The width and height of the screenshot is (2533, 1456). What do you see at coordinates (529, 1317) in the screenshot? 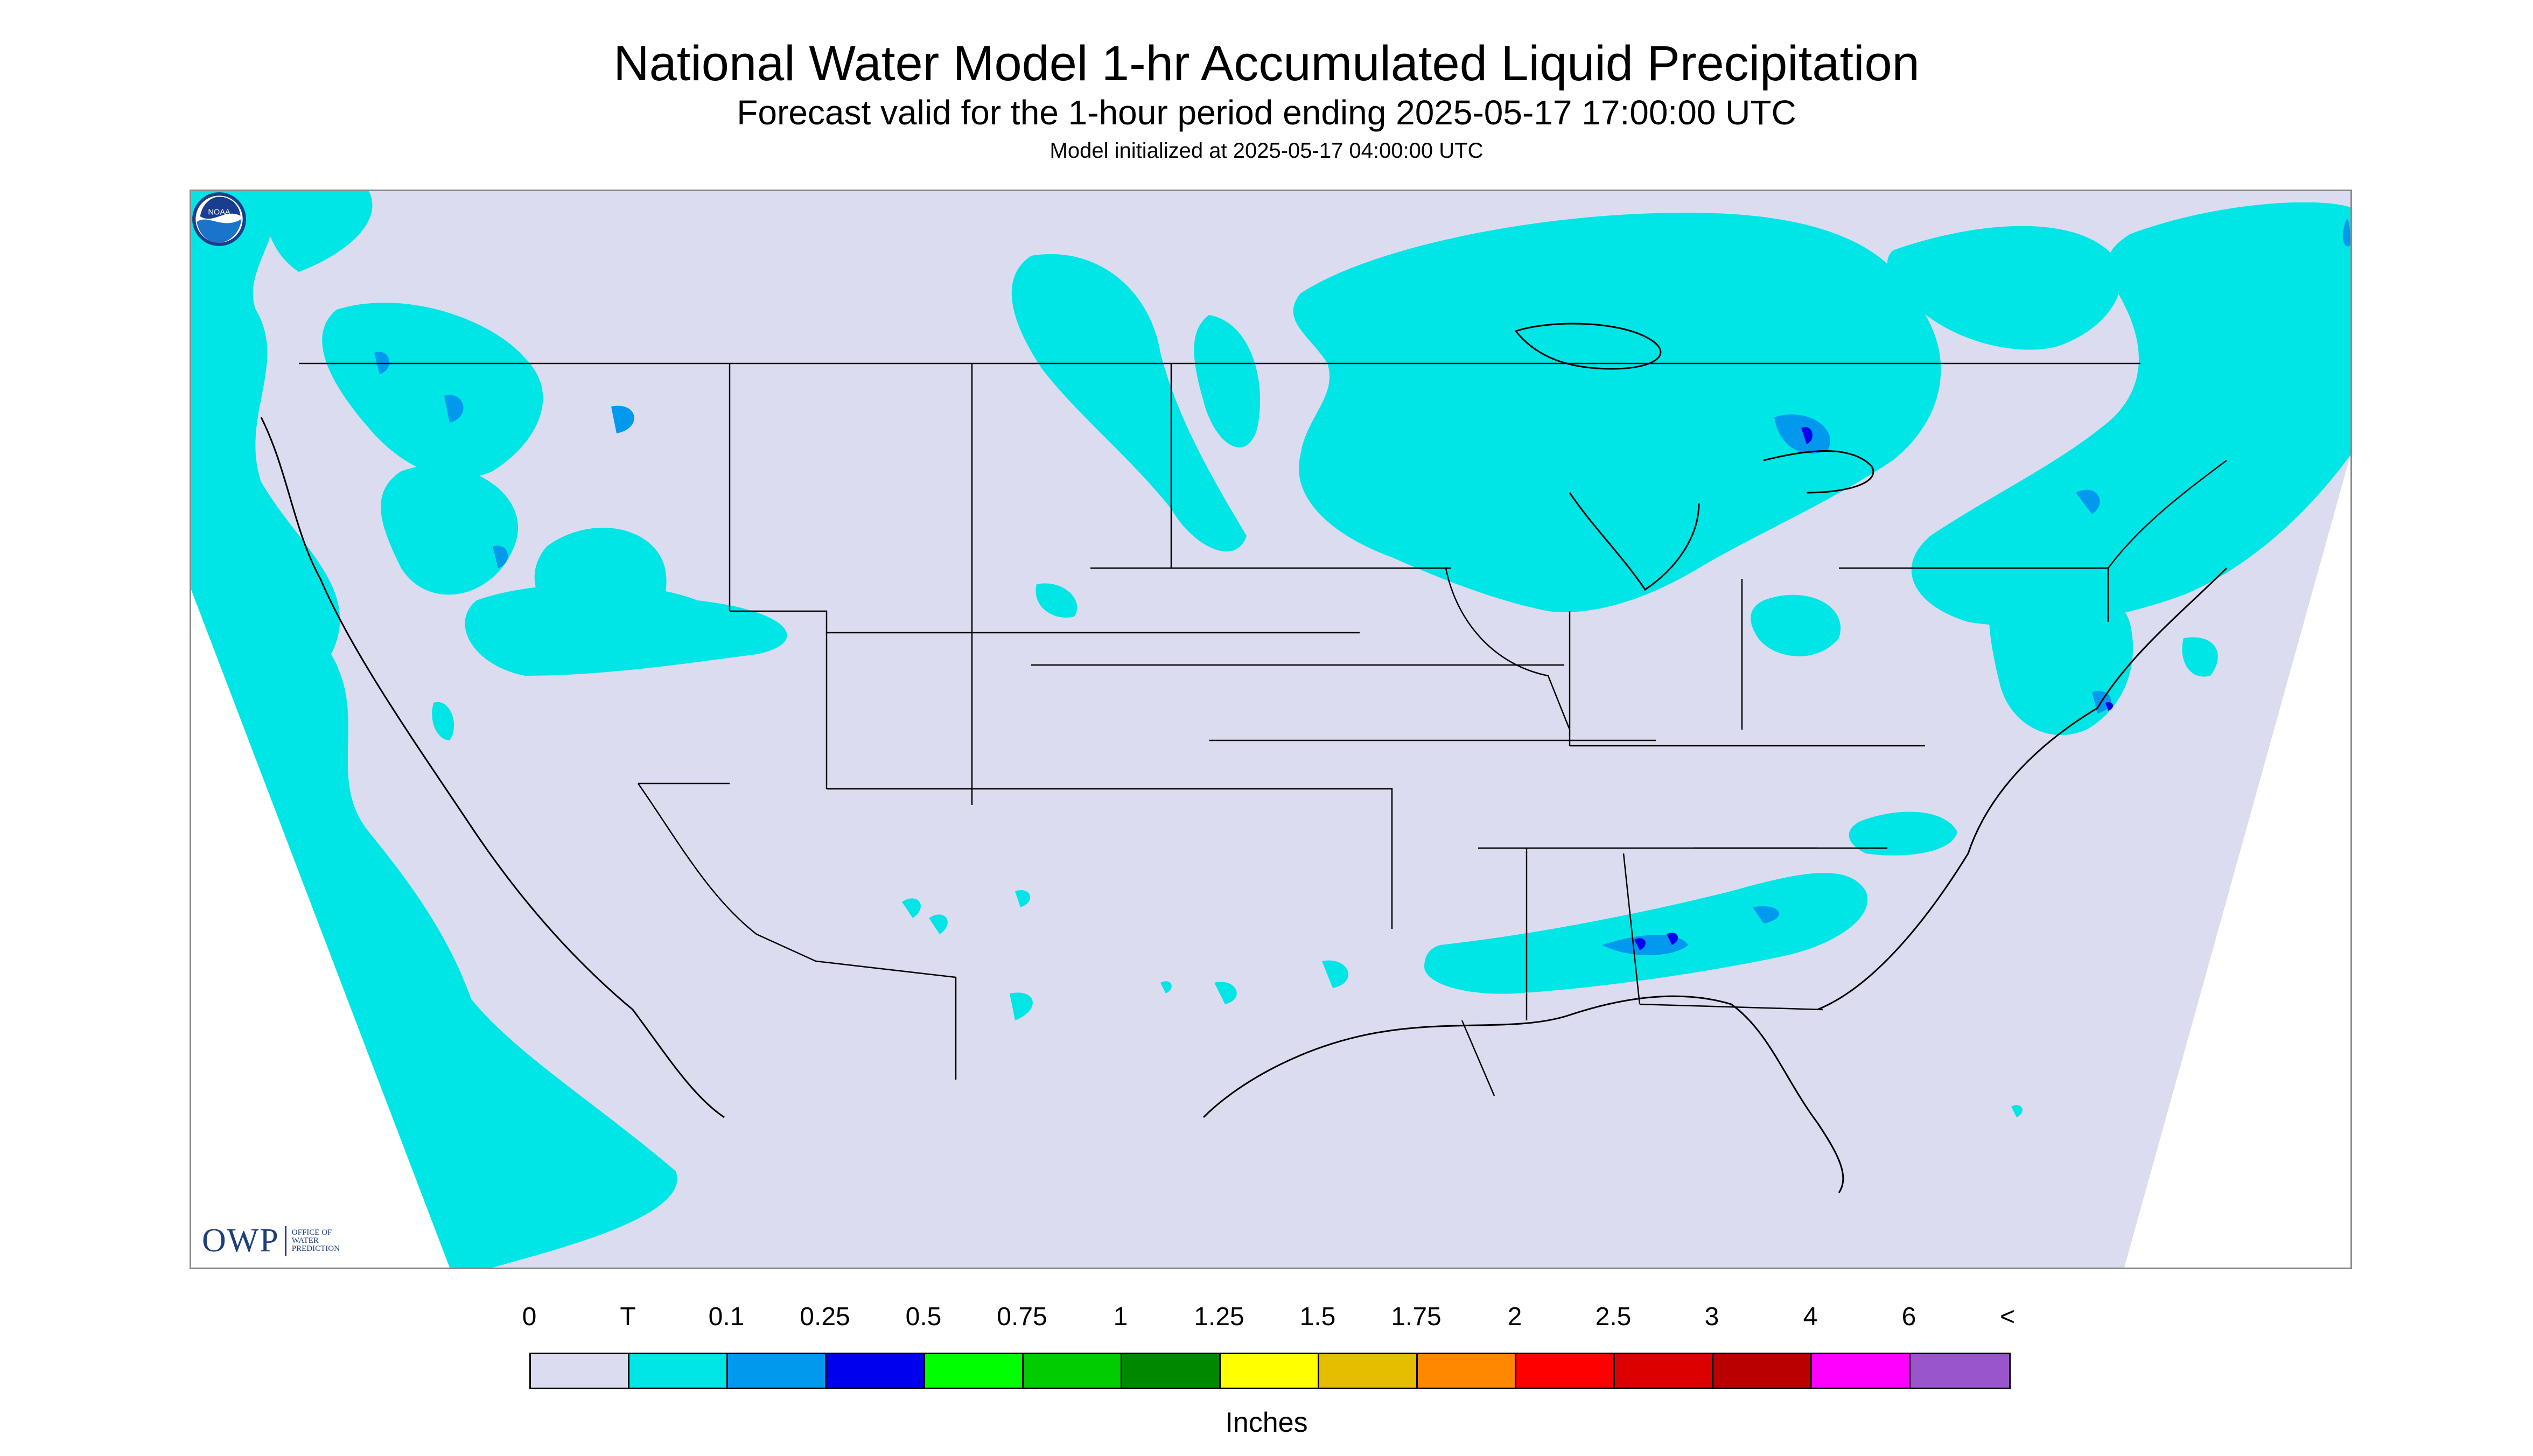
I see `legend-label: 0` at bounding box center [529, 1317].